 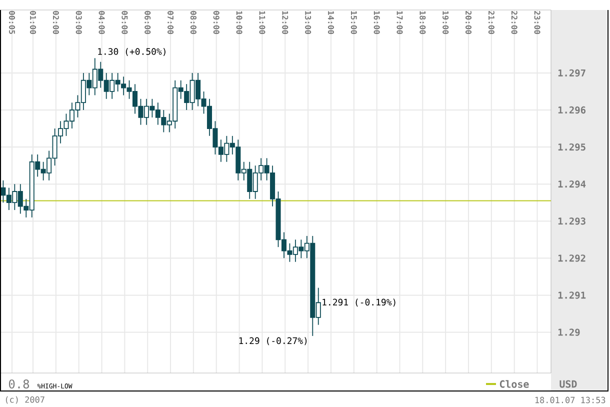 What do you see at coordinates (572, 295) in the screenshot?
I see `y-tick-label: 1.291` at bounding box center [572, 295].